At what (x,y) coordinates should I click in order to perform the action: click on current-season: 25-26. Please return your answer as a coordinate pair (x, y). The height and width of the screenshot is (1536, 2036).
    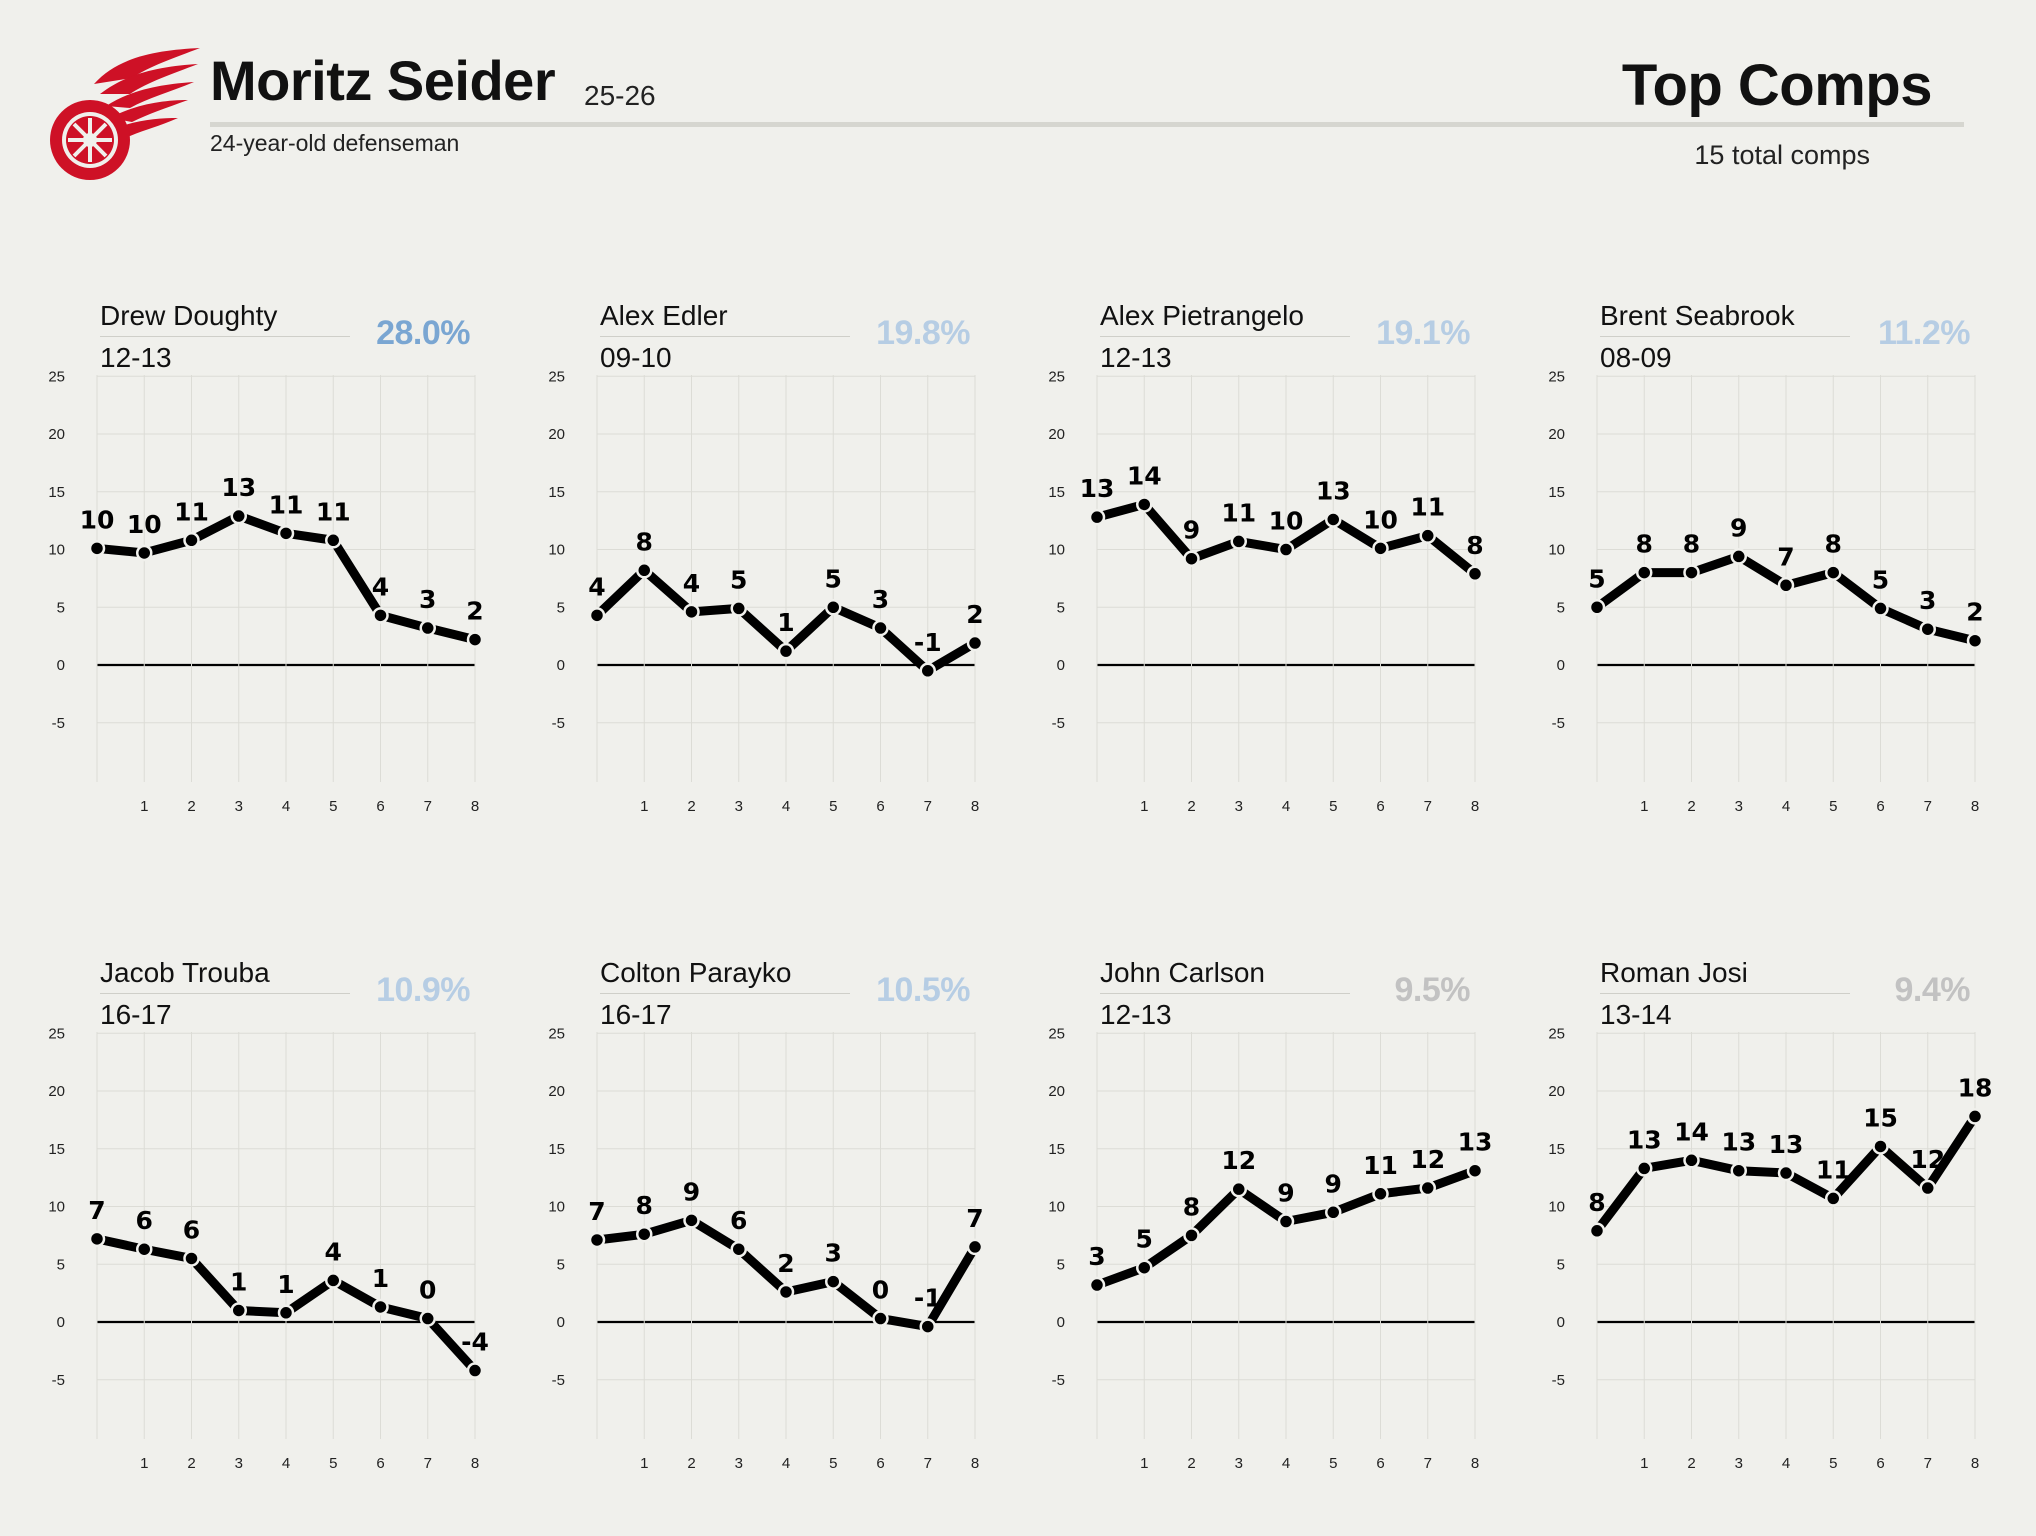
    Looking at the image, I should click on (620, 95).